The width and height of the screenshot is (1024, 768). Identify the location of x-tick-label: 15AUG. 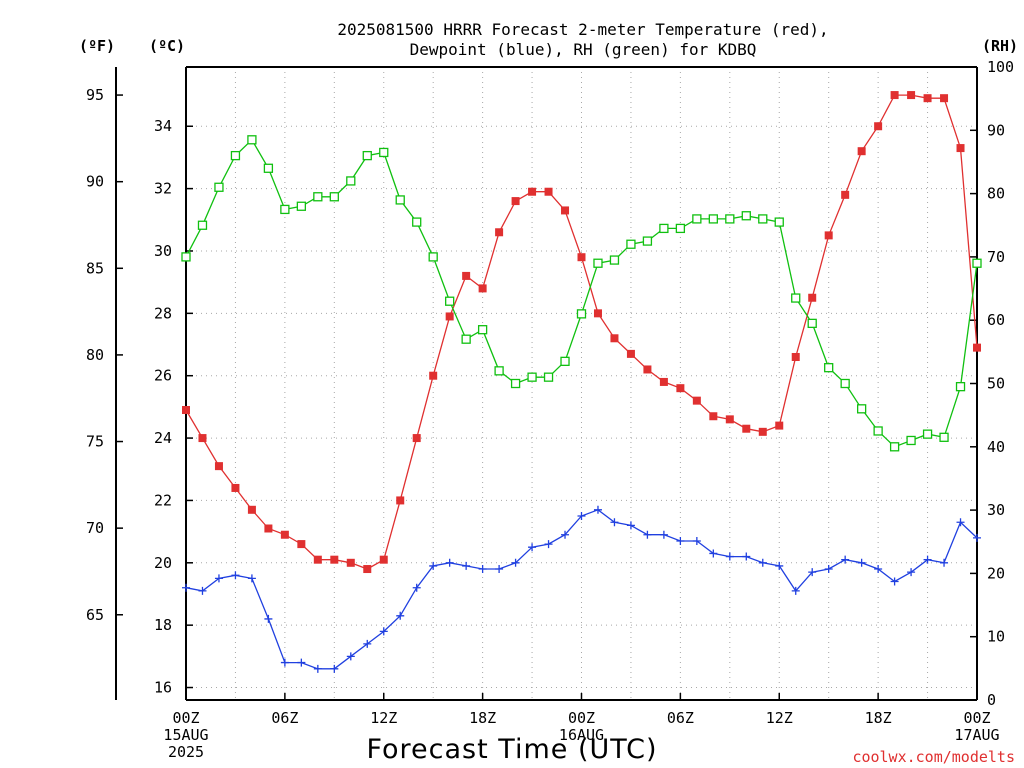
(185, 735).